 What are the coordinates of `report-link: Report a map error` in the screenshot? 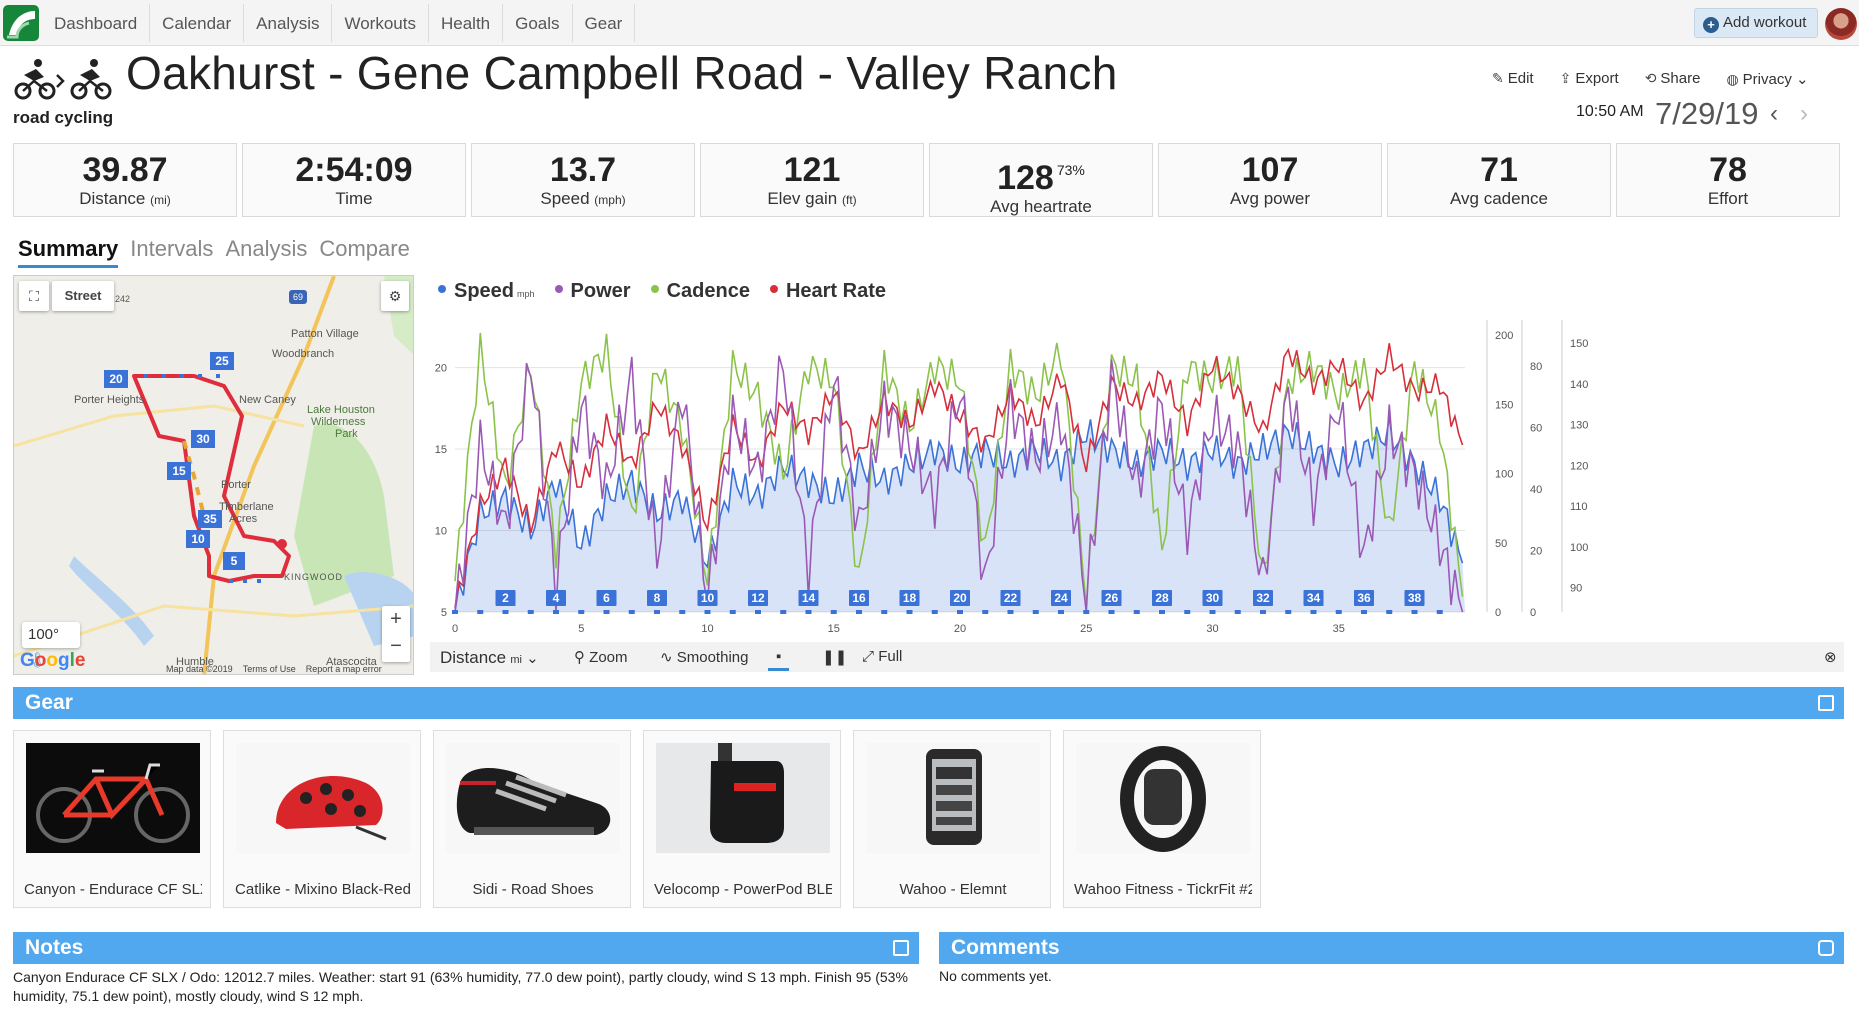 It's located at (343, 669).